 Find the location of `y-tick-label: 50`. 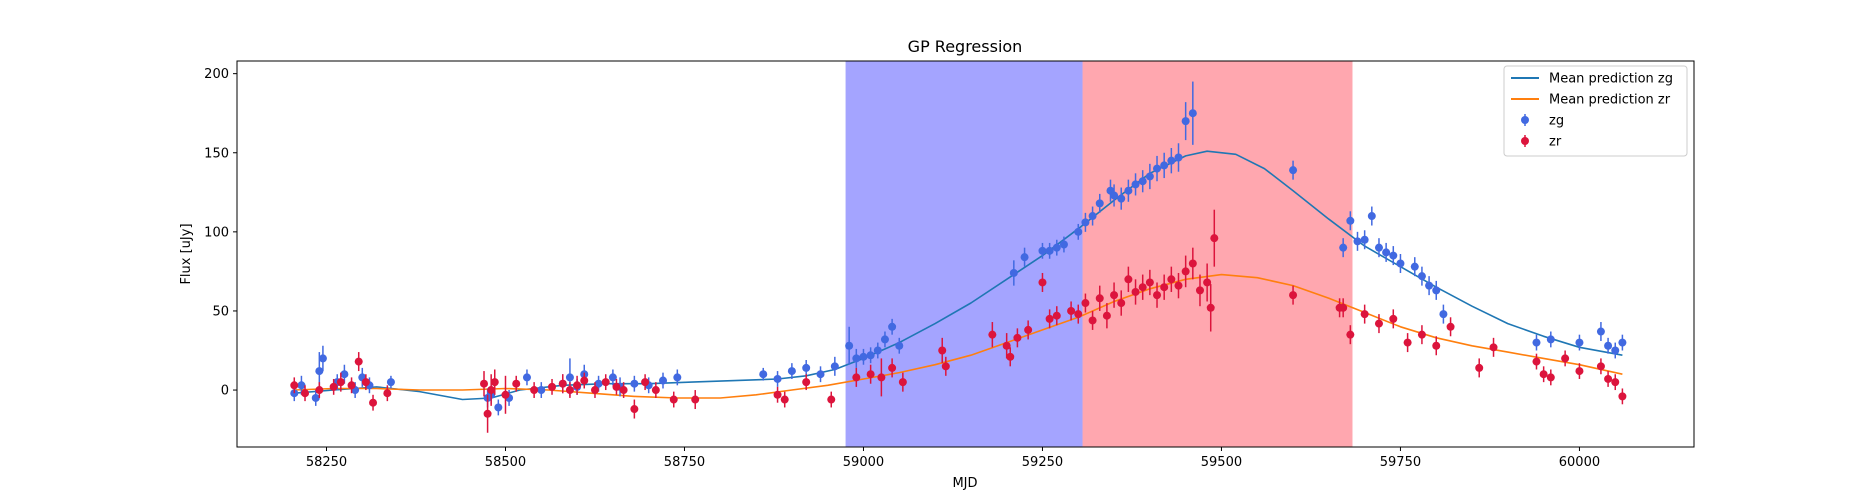

y-tick-label: 50 is located at coordinates (220, 311).